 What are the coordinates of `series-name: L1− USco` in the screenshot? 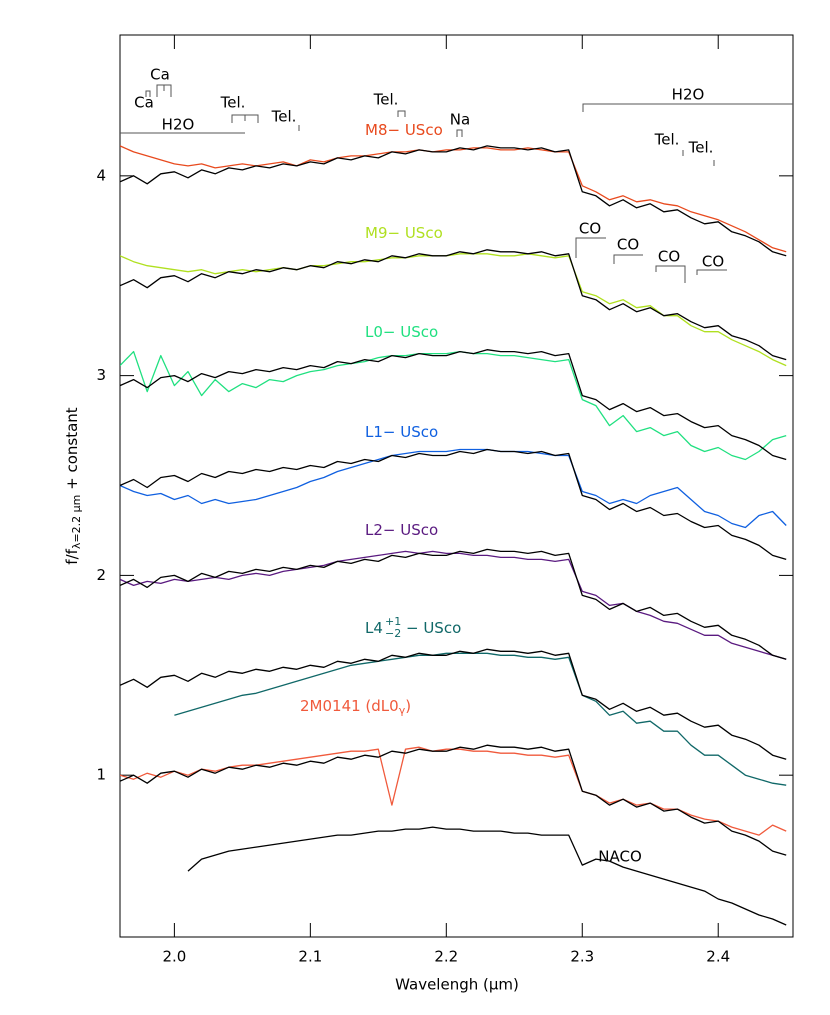 It's located at (401, 432).